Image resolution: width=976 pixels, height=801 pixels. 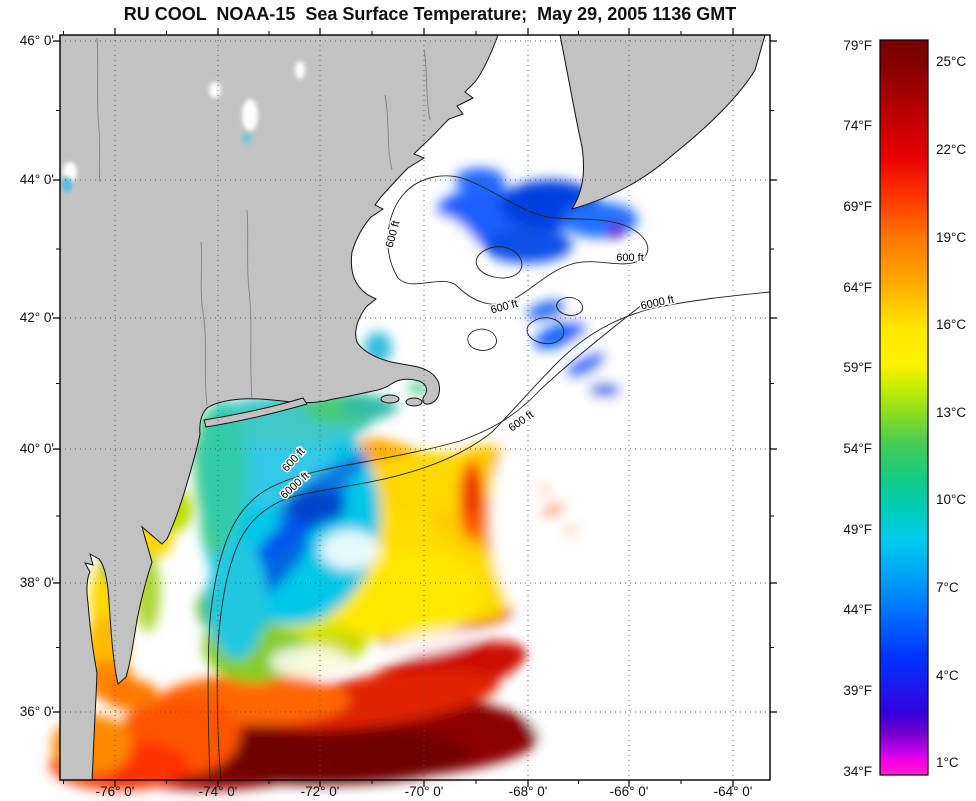 What do you see at coordinates (662, 122) in the screenshot?
I see `nova-scotia` at bounding box center [662, 122].